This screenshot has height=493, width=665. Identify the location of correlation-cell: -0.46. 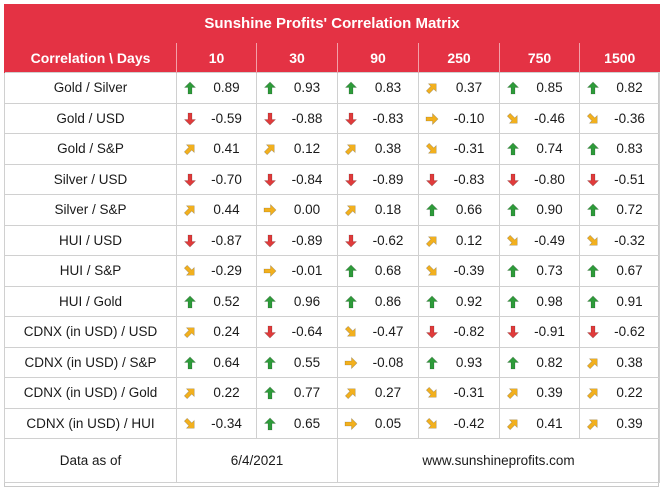
(539, 118).